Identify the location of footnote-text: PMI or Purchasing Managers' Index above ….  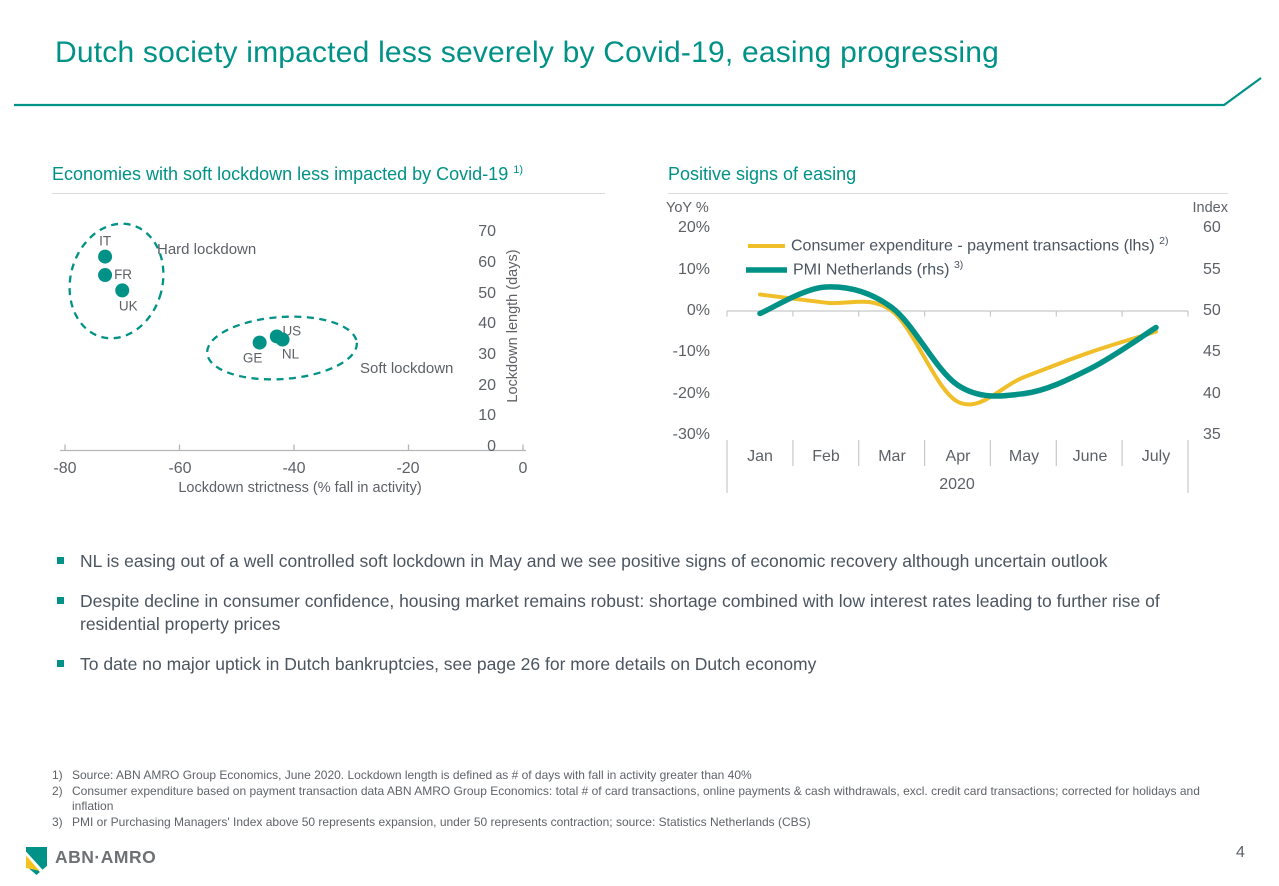
(441, 821).